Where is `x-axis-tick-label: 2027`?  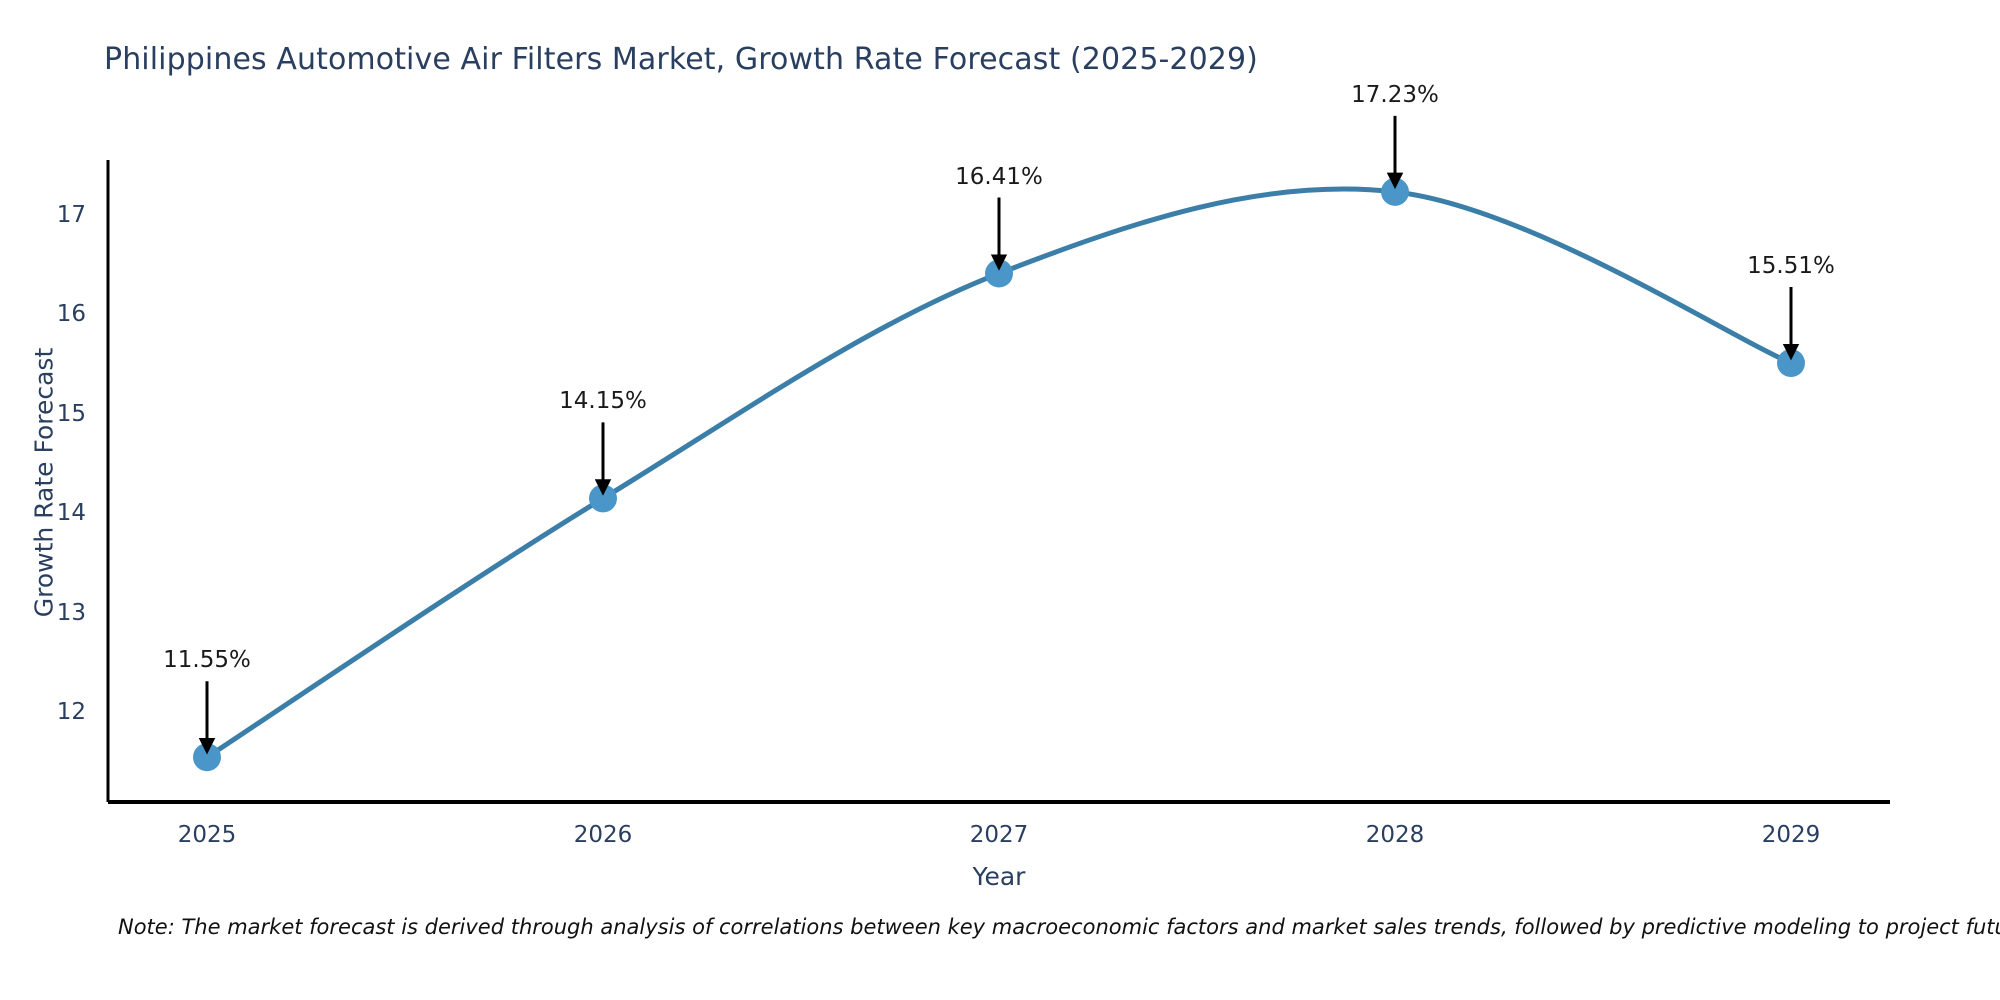
x-axis-tick-label: 2027 is located at coordinates (999, 835).